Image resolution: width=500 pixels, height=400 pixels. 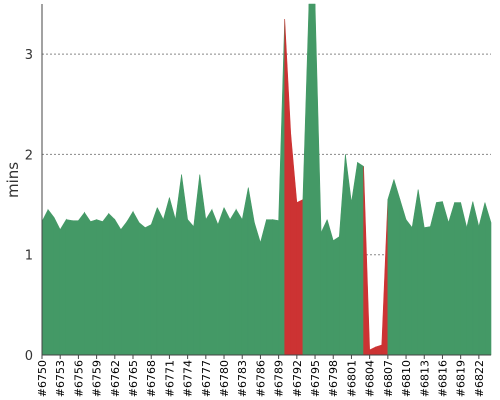 I want to click on x-tick-label: #6765, so click(x=133, y=378).